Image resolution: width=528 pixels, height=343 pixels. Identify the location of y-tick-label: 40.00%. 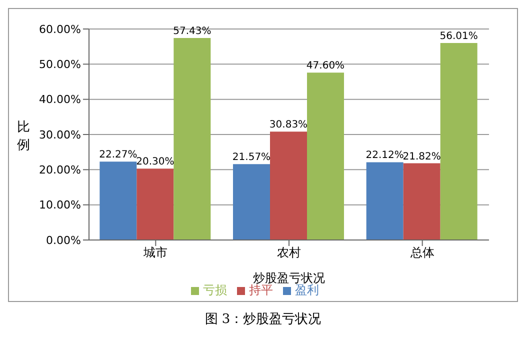
(60, 99).